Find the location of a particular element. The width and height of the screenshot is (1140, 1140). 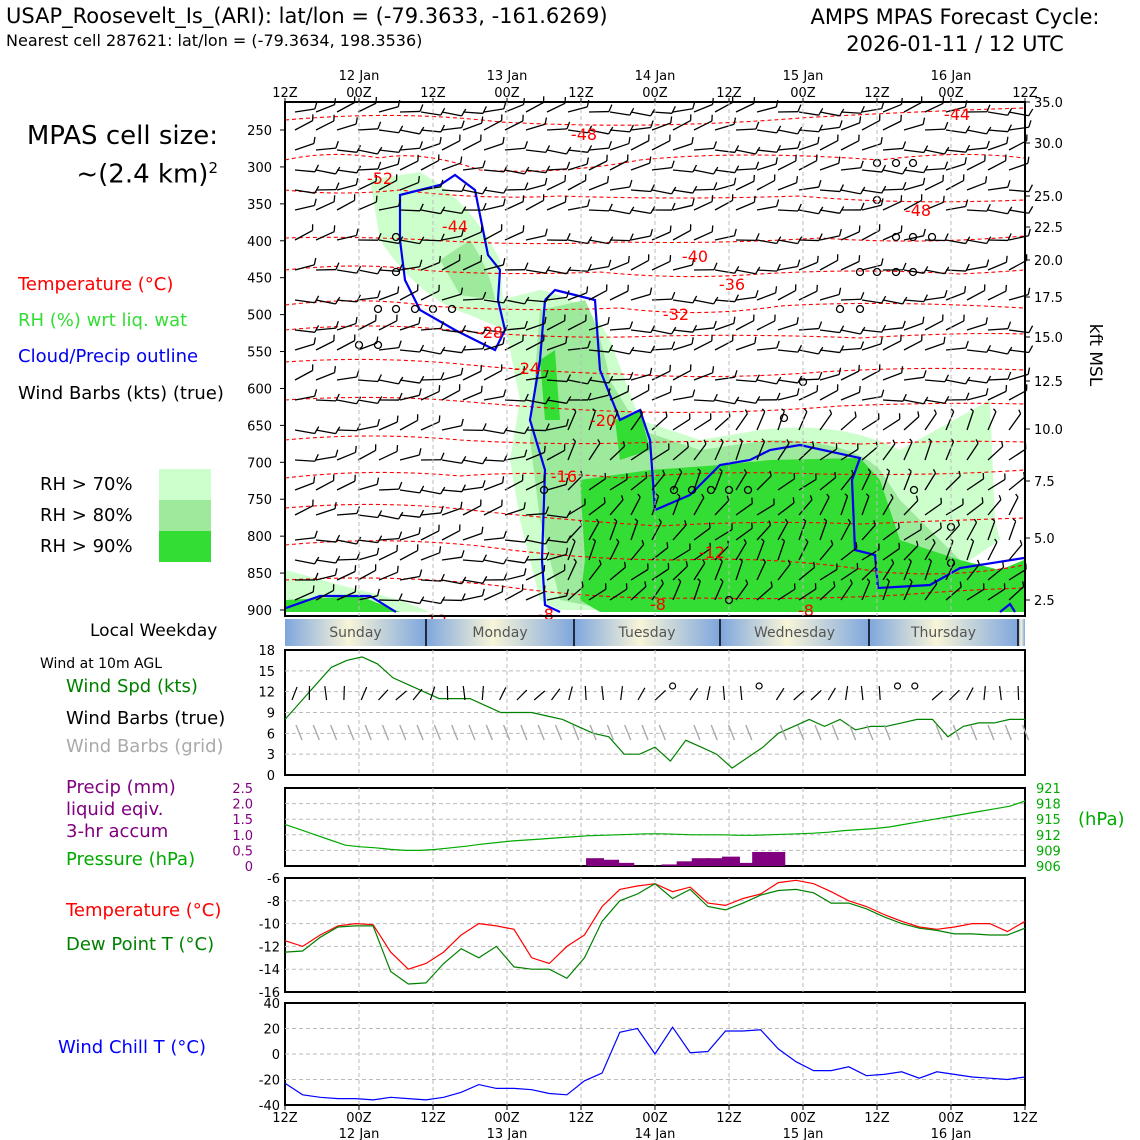

top-time-tick: 00Z is located at coordinates (951, 93).